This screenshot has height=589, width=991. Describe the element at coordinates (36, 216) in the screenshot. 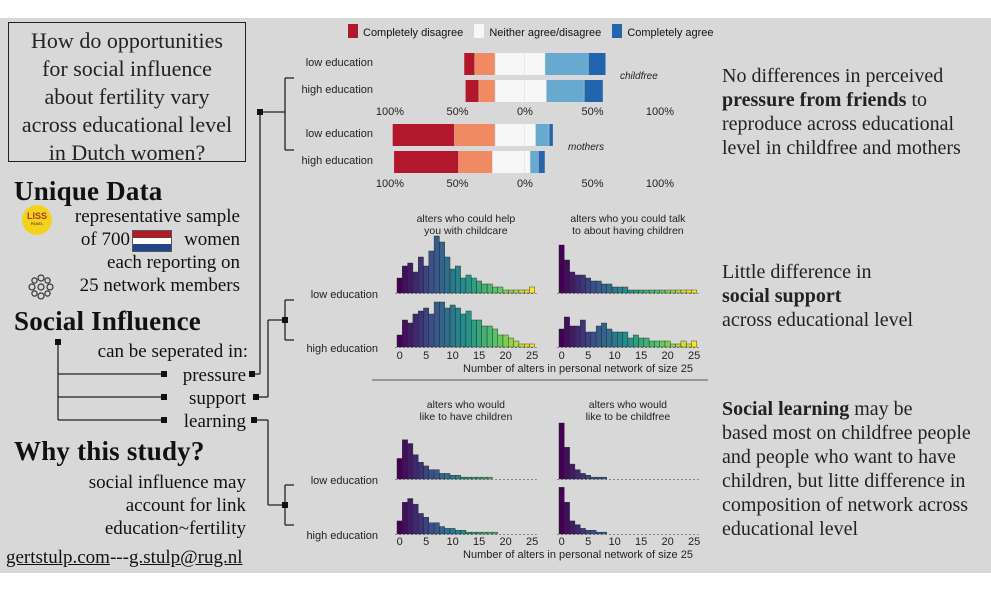

I see `liss-logo-text: LISS` at that location.